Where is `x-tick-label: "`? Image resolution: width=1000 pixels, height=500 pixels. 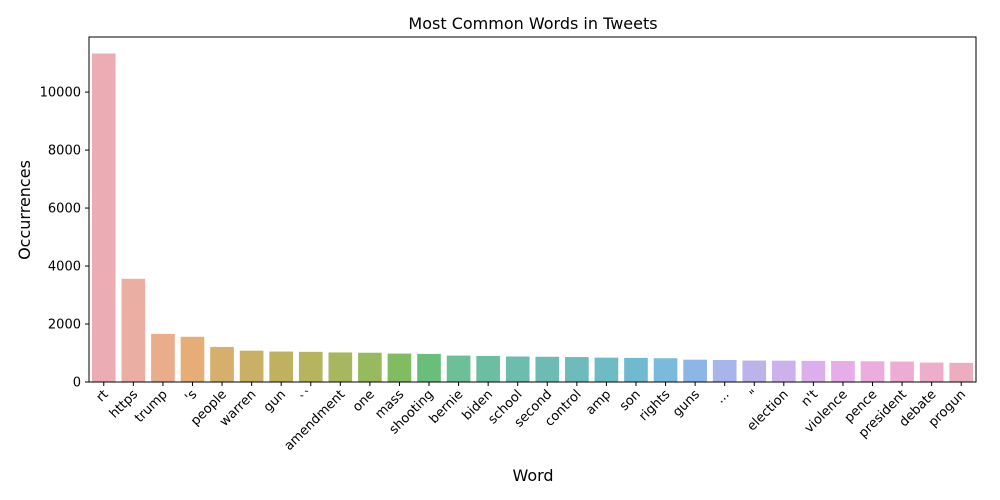 x-tick-label: " is located at coordinates (754, 394).